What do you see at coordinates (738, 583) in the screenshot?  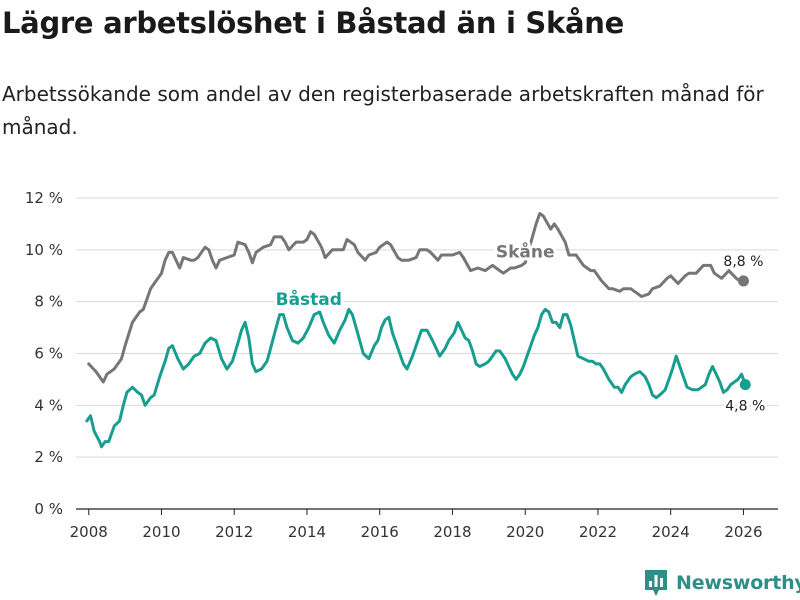 I see `brand-name: Newsworthy` at bounding box center [738, 583].